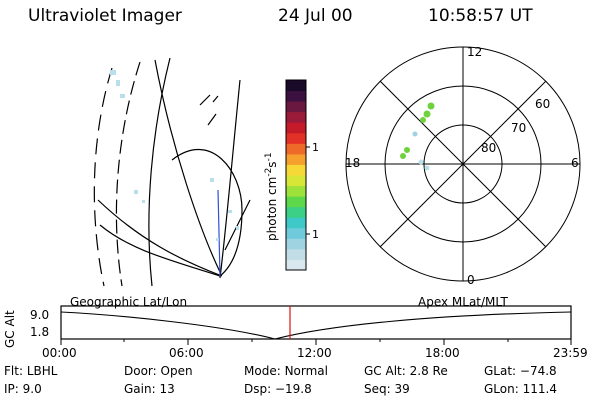 Image resolution: width=600 pixels, height=400 pixels. I want to click on intensity-colorbar: 100 10 photon cm-2s-1, so click(291, 175).